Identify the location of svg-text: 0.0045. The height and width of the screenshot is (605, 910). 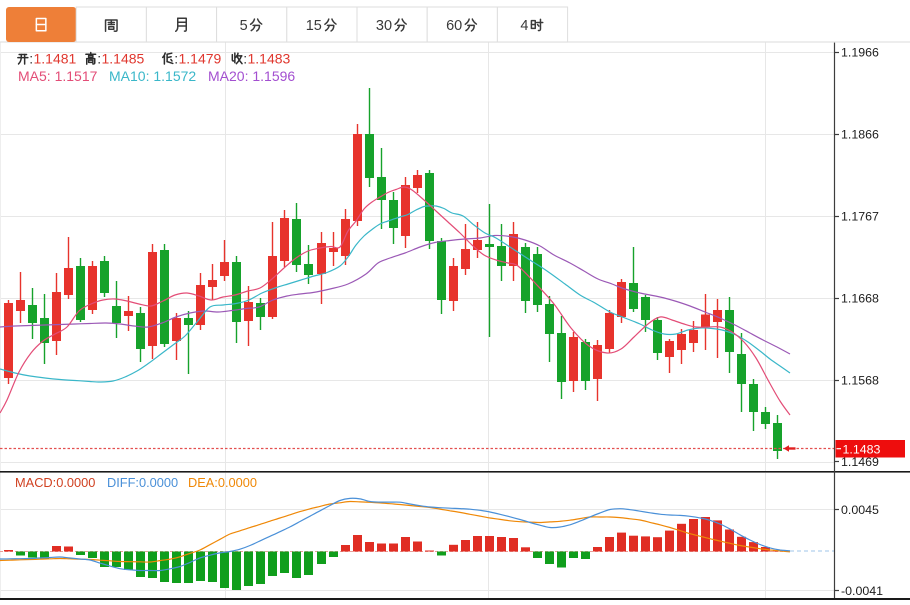
(860, 510).